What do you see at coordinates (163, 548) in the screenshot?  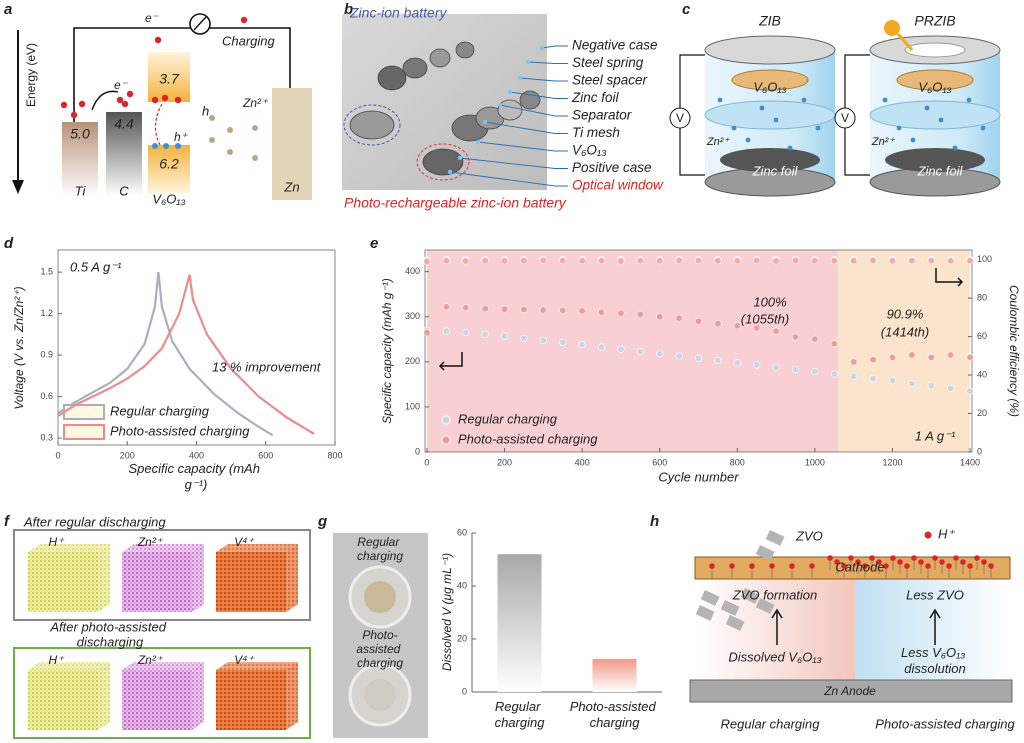 I see `cube-top` at bounding box center [163, 548].